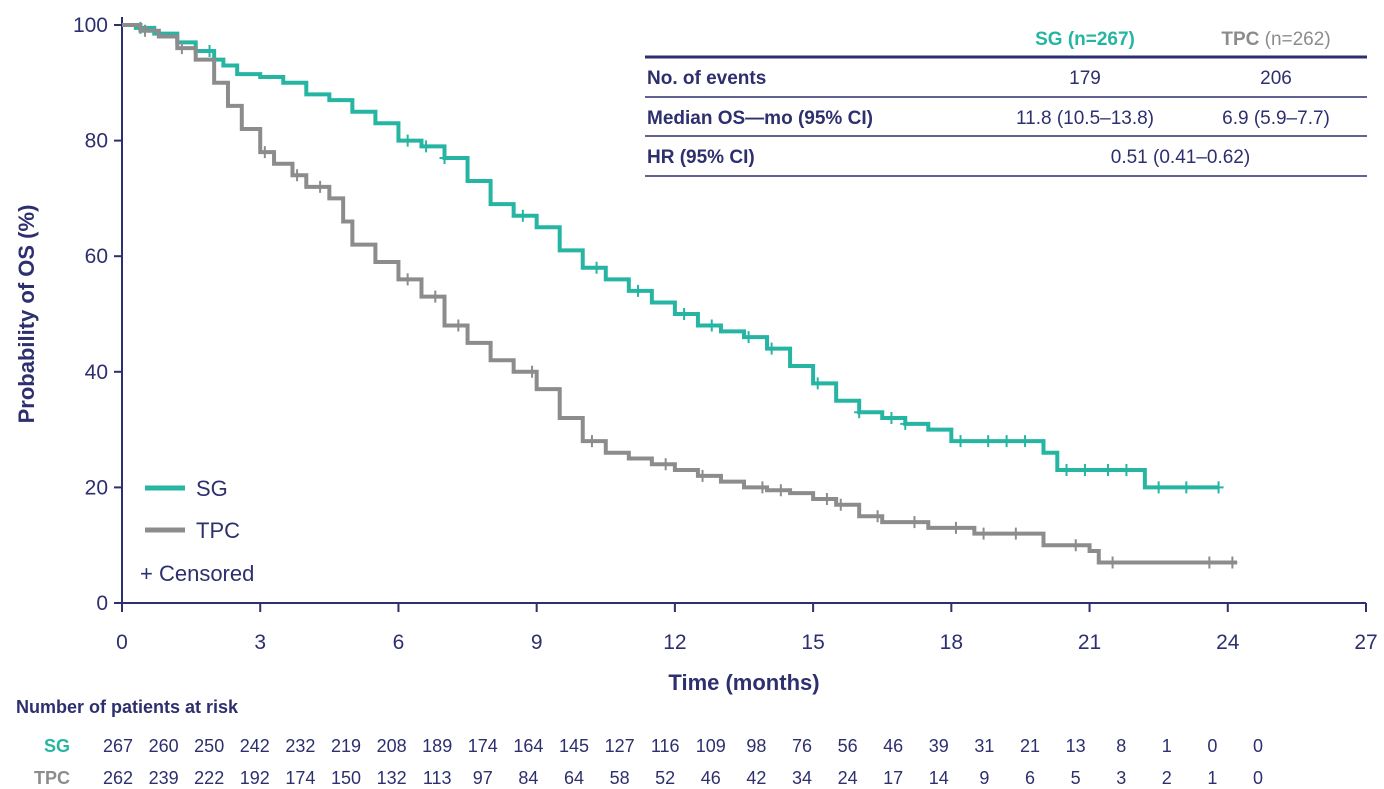  I want to click on risk-value: 14, so click(939, 778).